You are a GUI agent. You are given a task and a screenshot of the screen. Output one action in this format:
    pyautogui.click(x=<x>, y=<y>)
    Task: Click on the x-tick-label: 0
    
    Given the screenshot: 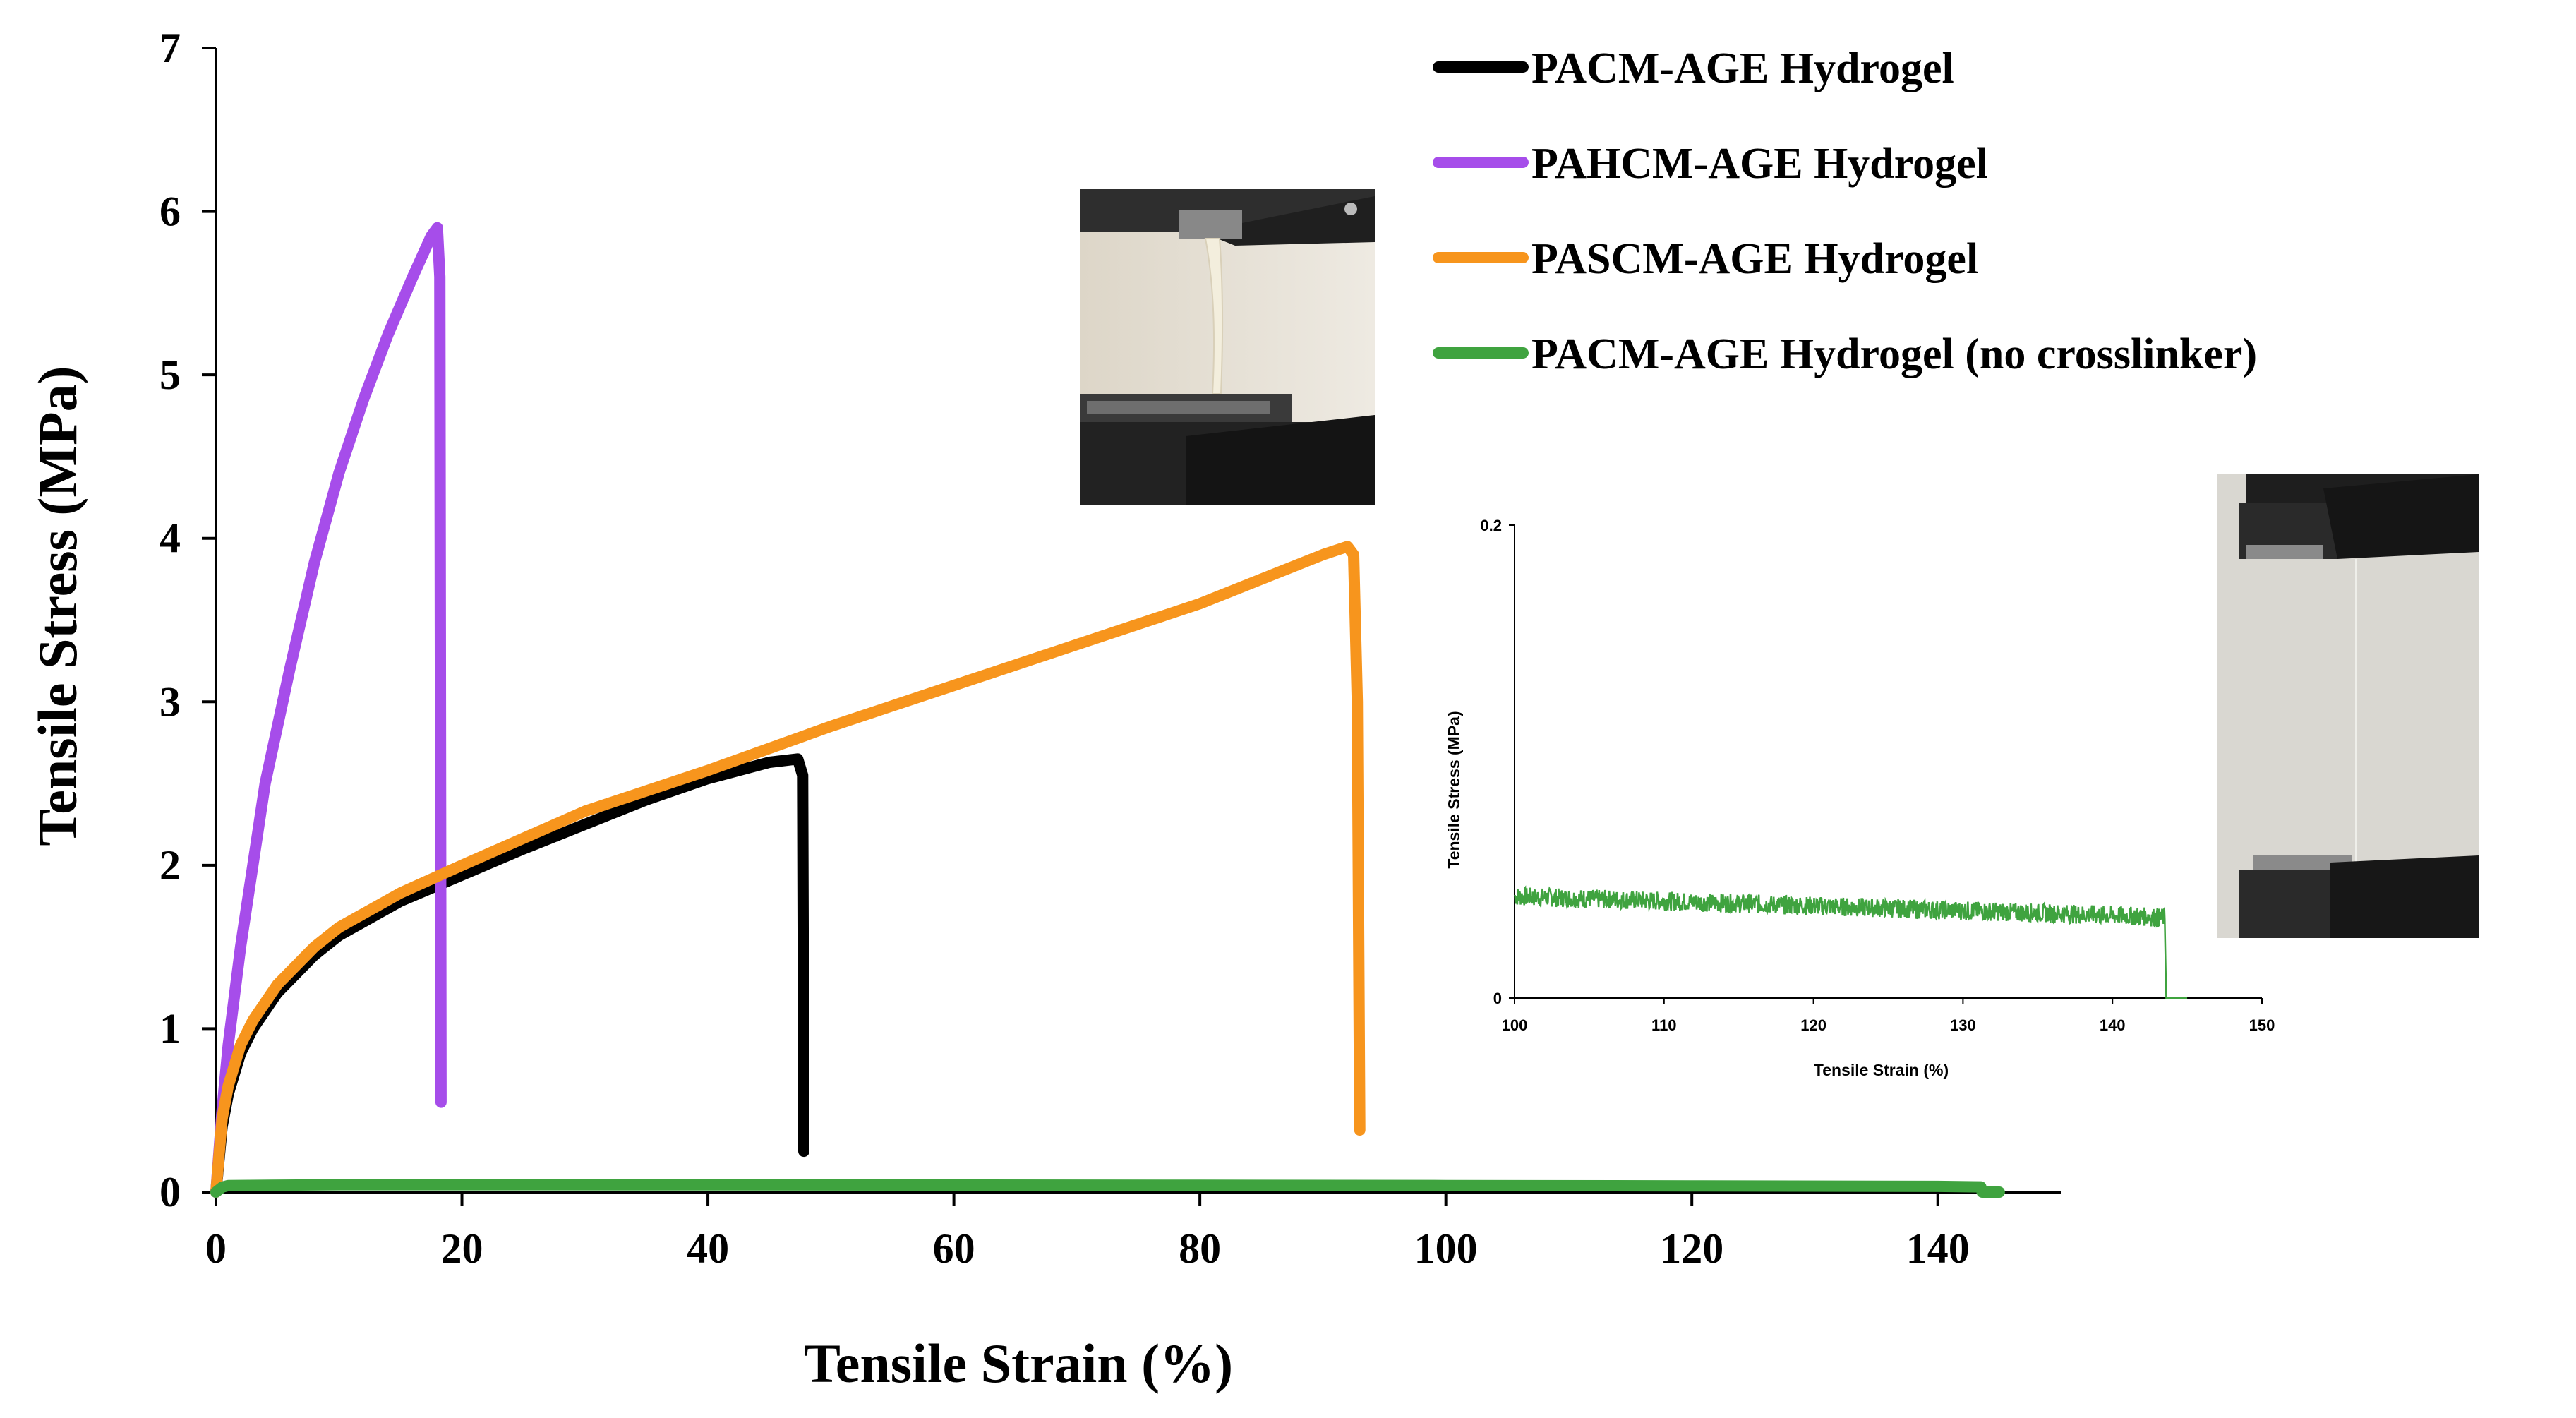 What is the action you would take?
    pyautogui.click(x=216, y=1248)
    